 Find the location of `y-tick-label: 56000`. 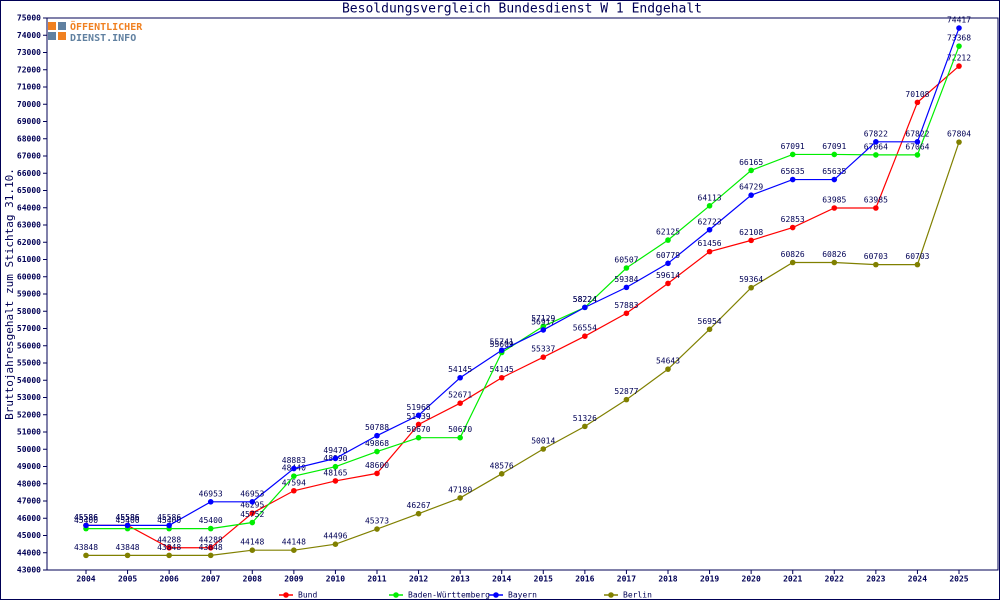

y-tick-label: 56000 is located at coordinates (29, 345).